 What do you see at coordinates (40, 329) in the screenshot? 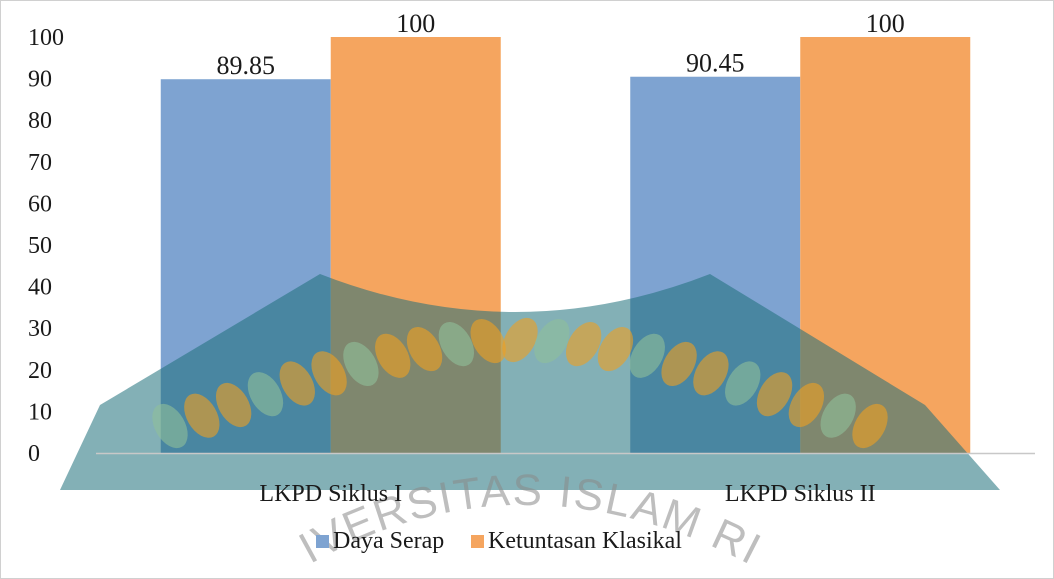
I see `y-tick-label: 30` at bounding box center [40, 329].